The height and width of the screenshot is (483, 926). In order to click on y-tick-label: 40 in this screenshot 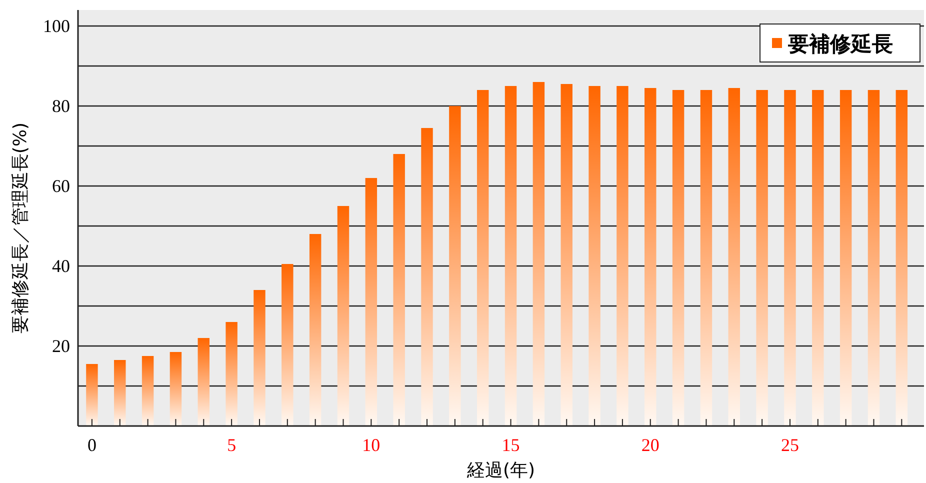, I will do `click(61, 266)`.